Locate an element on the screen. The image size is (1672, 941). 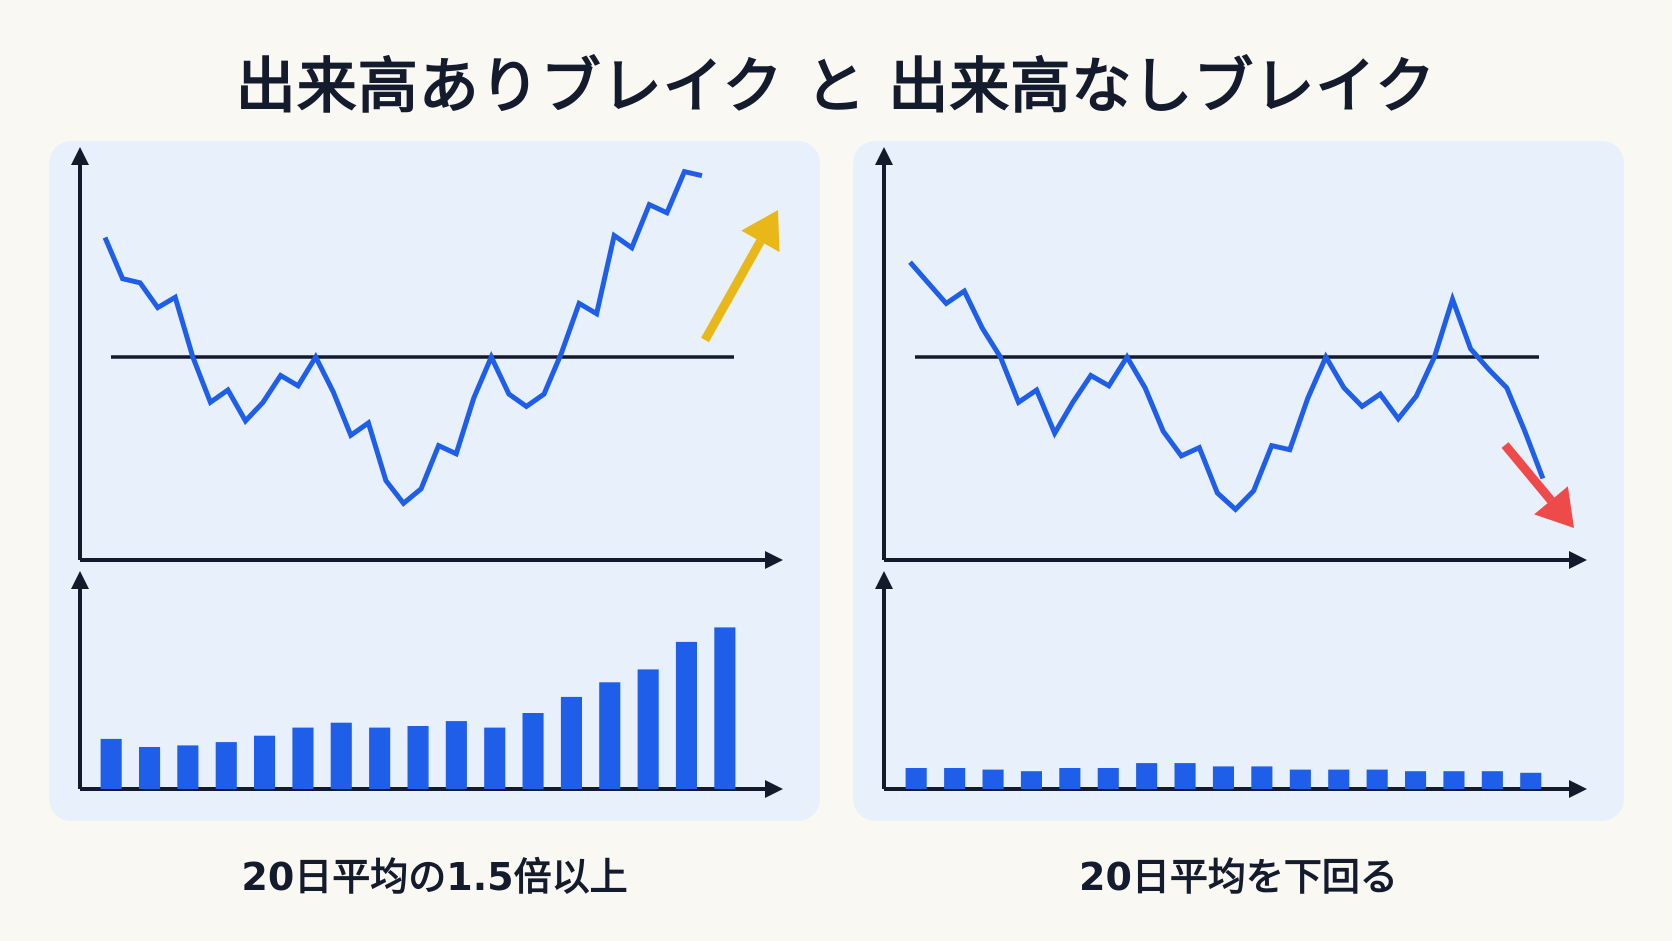
right-price-y-arrowhead is located at coordinates (884, 156).